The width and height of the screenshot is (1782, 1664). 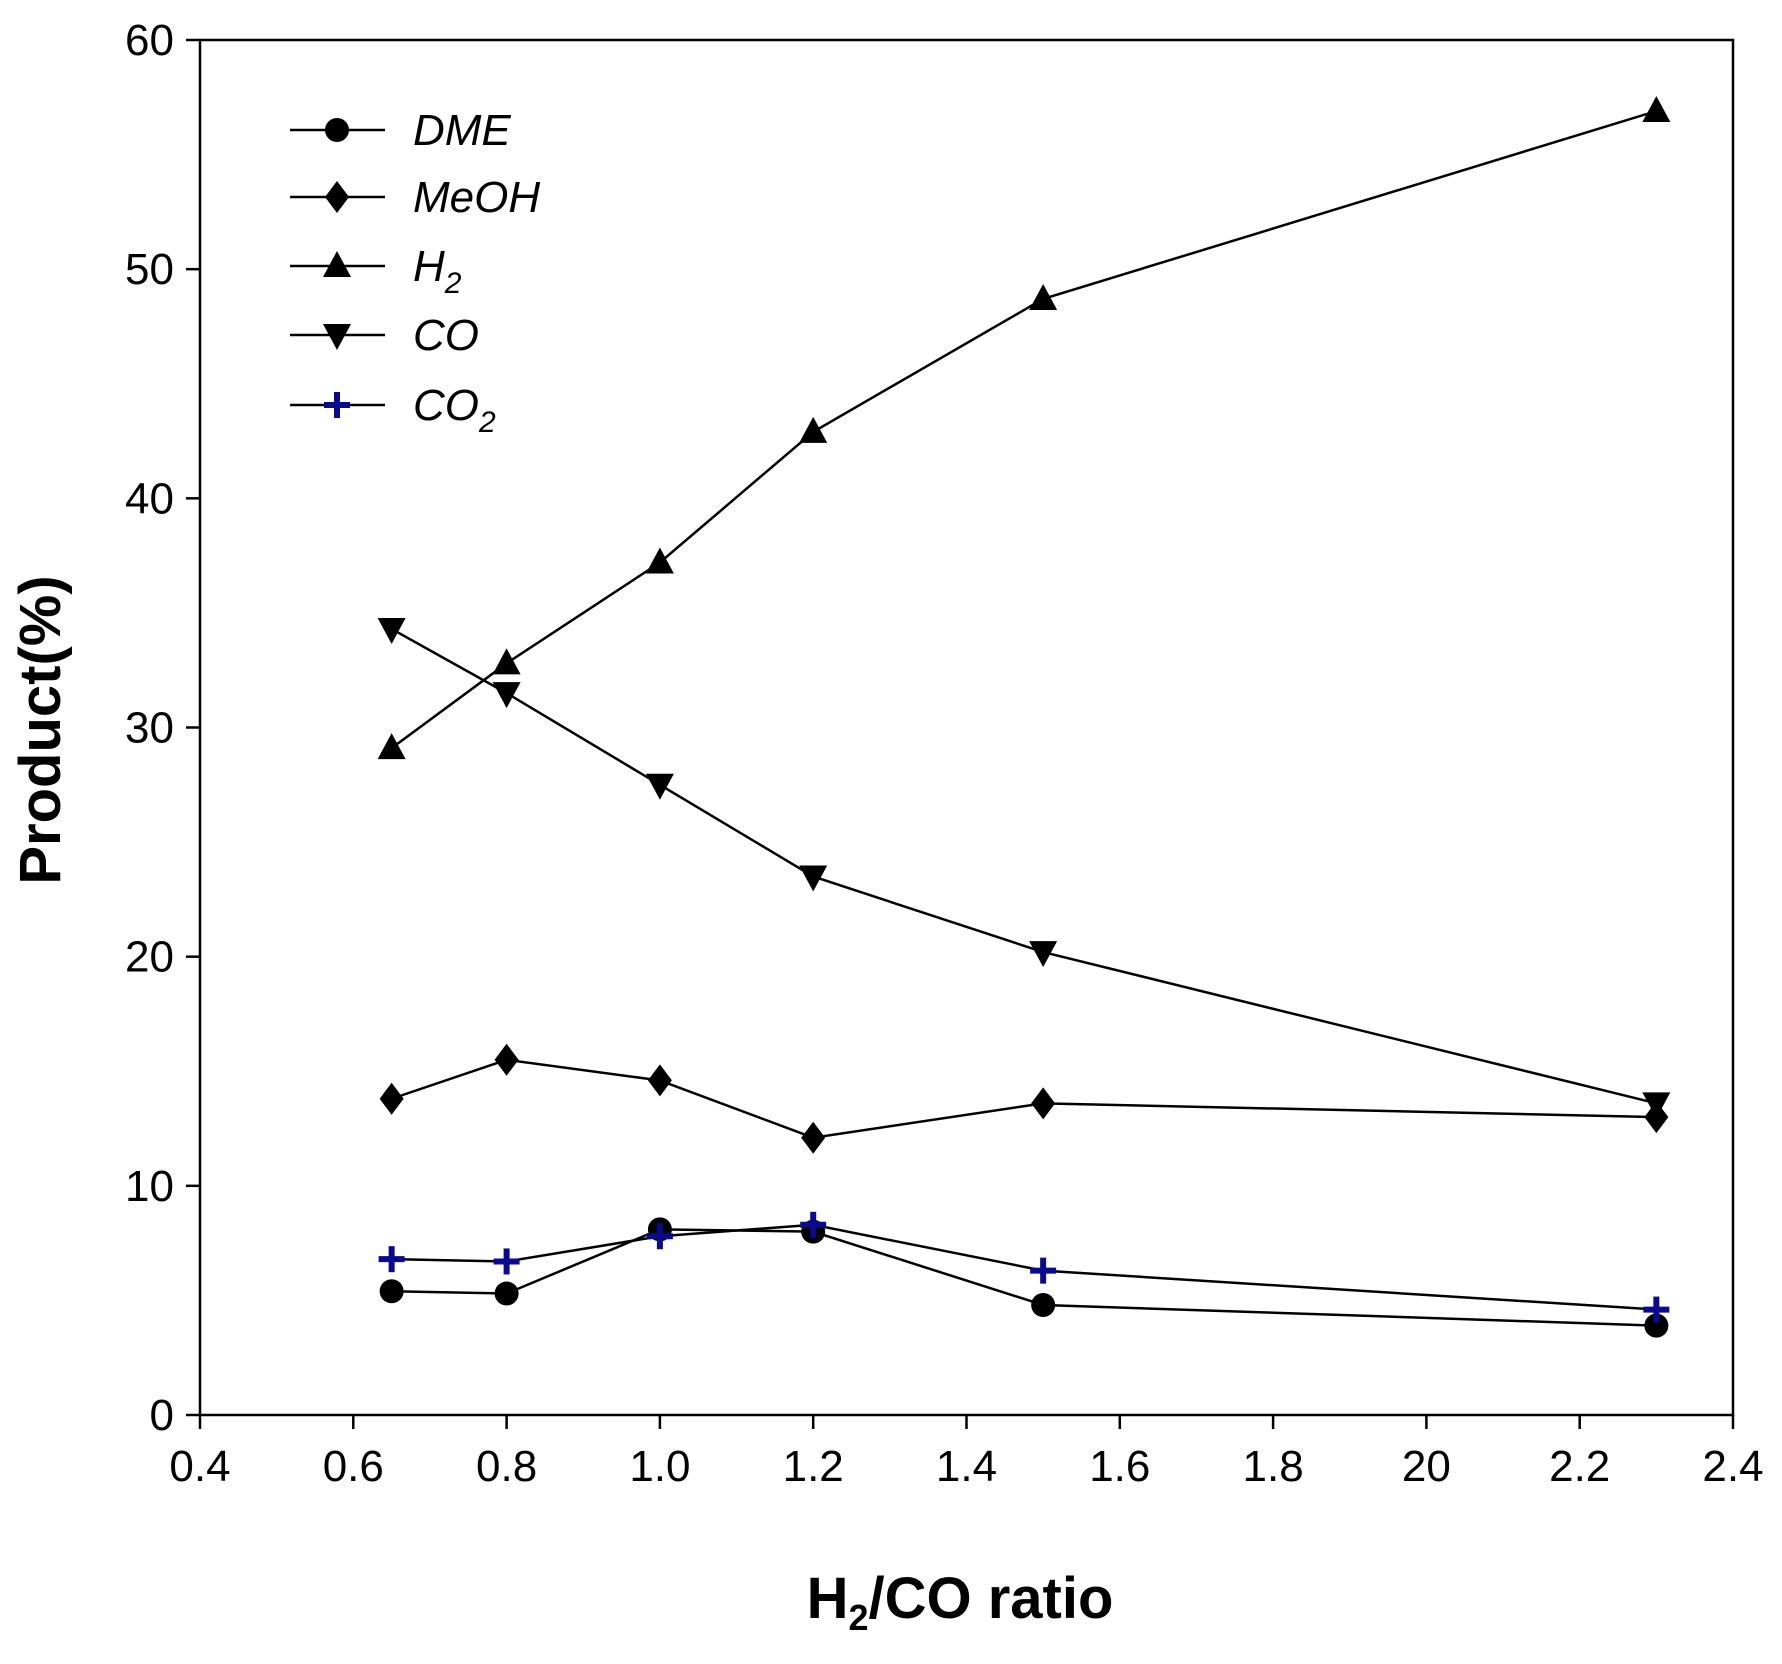 I want to click on x-tick-label: 2.2, so click(x=1579, y=1466).